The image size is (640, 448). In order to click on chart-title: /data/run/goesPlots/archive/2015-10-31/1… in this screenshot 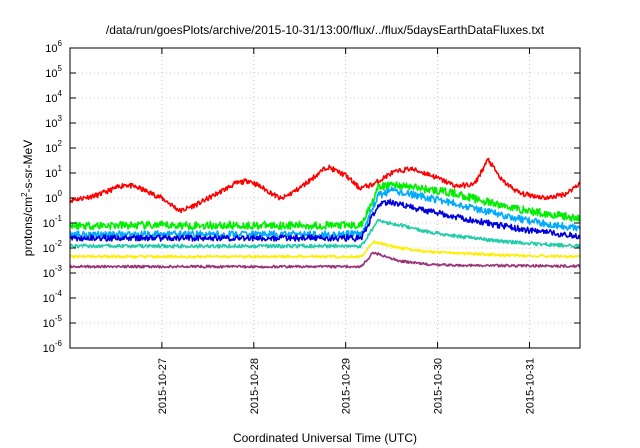, I will do `click(325, 30)`.